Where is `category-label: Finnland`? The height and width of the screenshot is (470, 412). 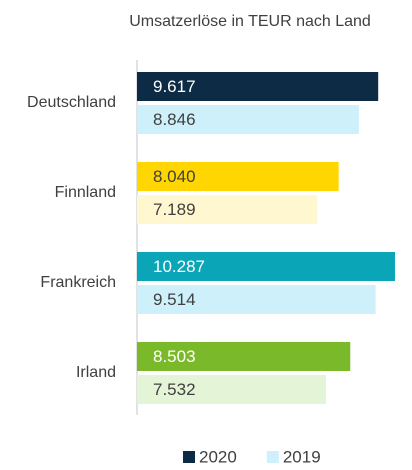 category-label: Finnland is located at coordinates (85, 192).